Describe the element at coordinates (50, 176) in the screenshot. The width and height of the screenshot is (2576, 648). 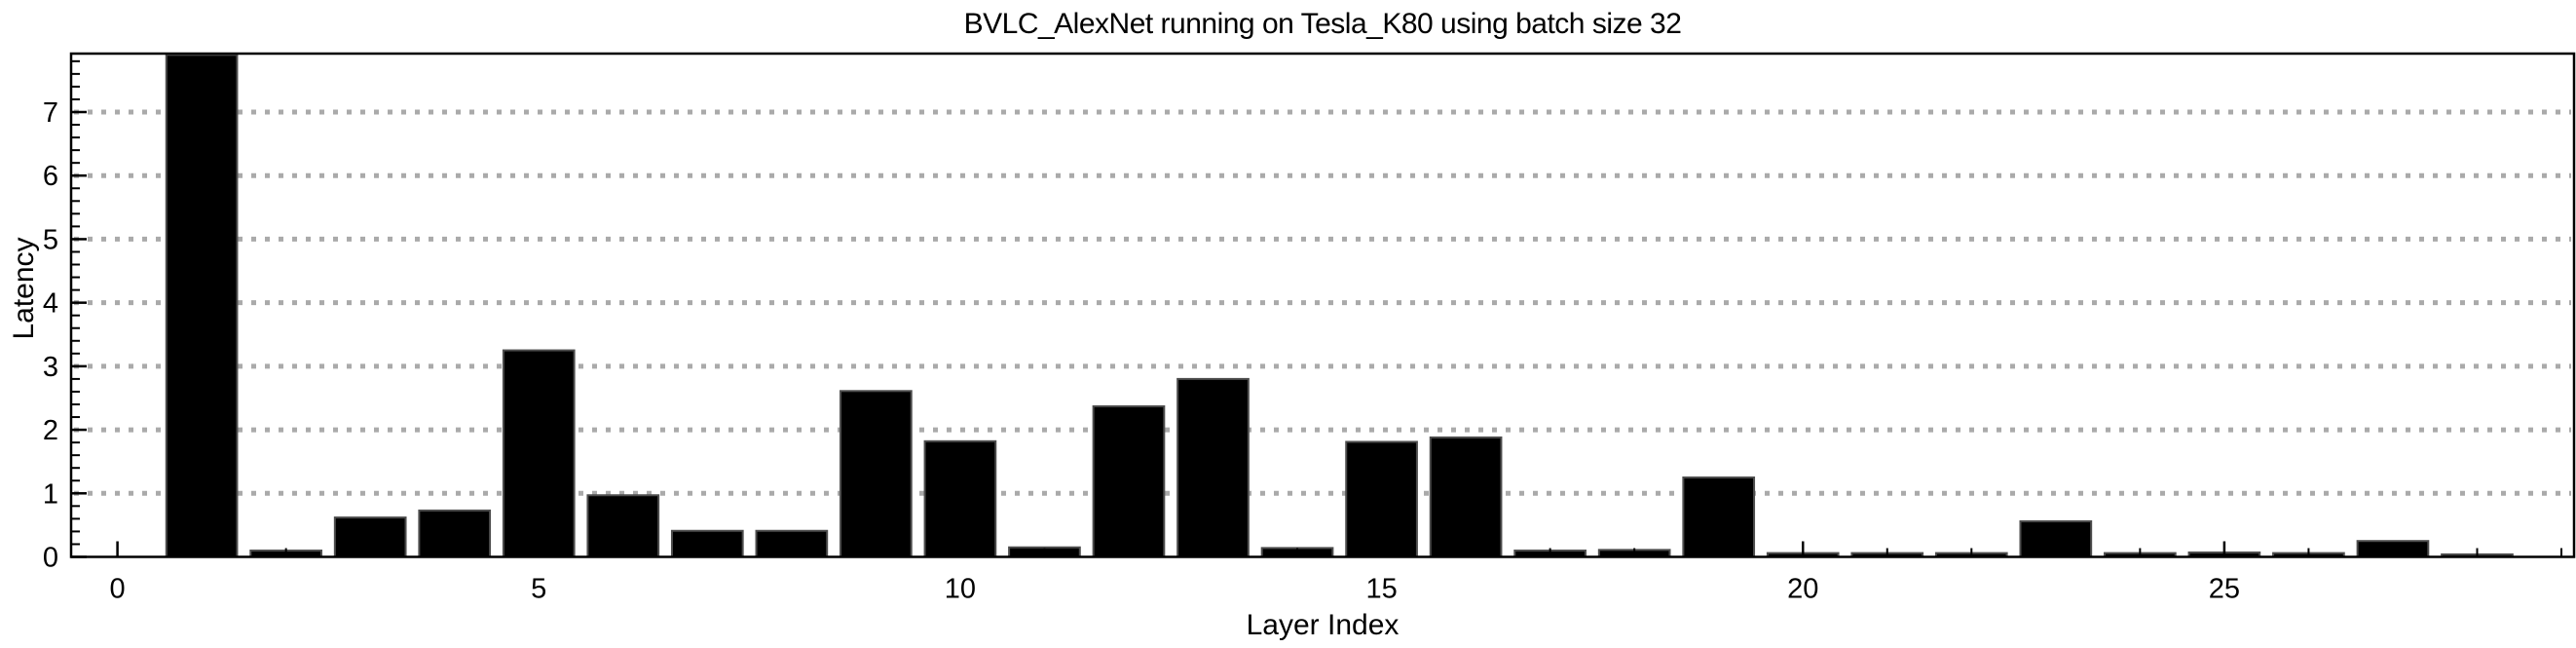
I see `y-tick-label: 6` at that location.